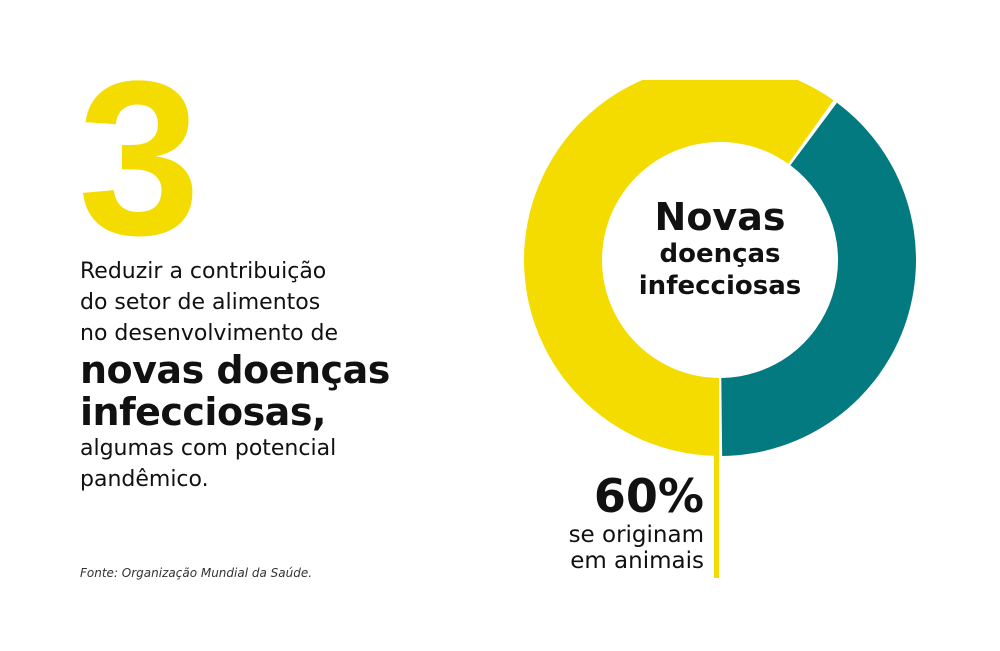  Describe the element at coordinates (636, 535) in the screenshot. I see `annotation-text: se originam` at that location.